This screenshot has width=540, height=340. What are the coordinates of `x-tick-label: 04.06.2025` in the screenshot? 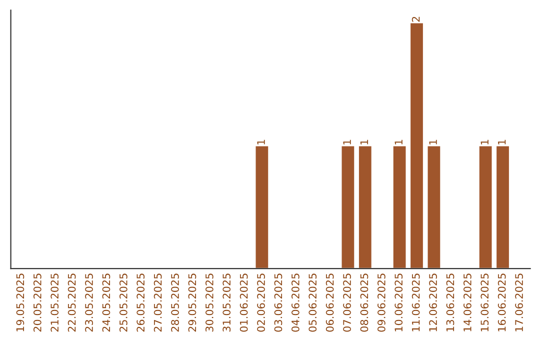 It's located at (295, 303).